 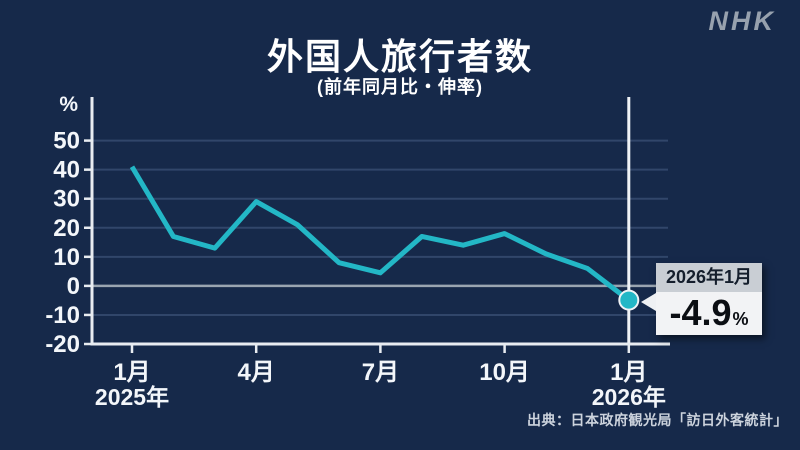 I want to click on callout-value: -4.9 %, so click(x=709, y=313).